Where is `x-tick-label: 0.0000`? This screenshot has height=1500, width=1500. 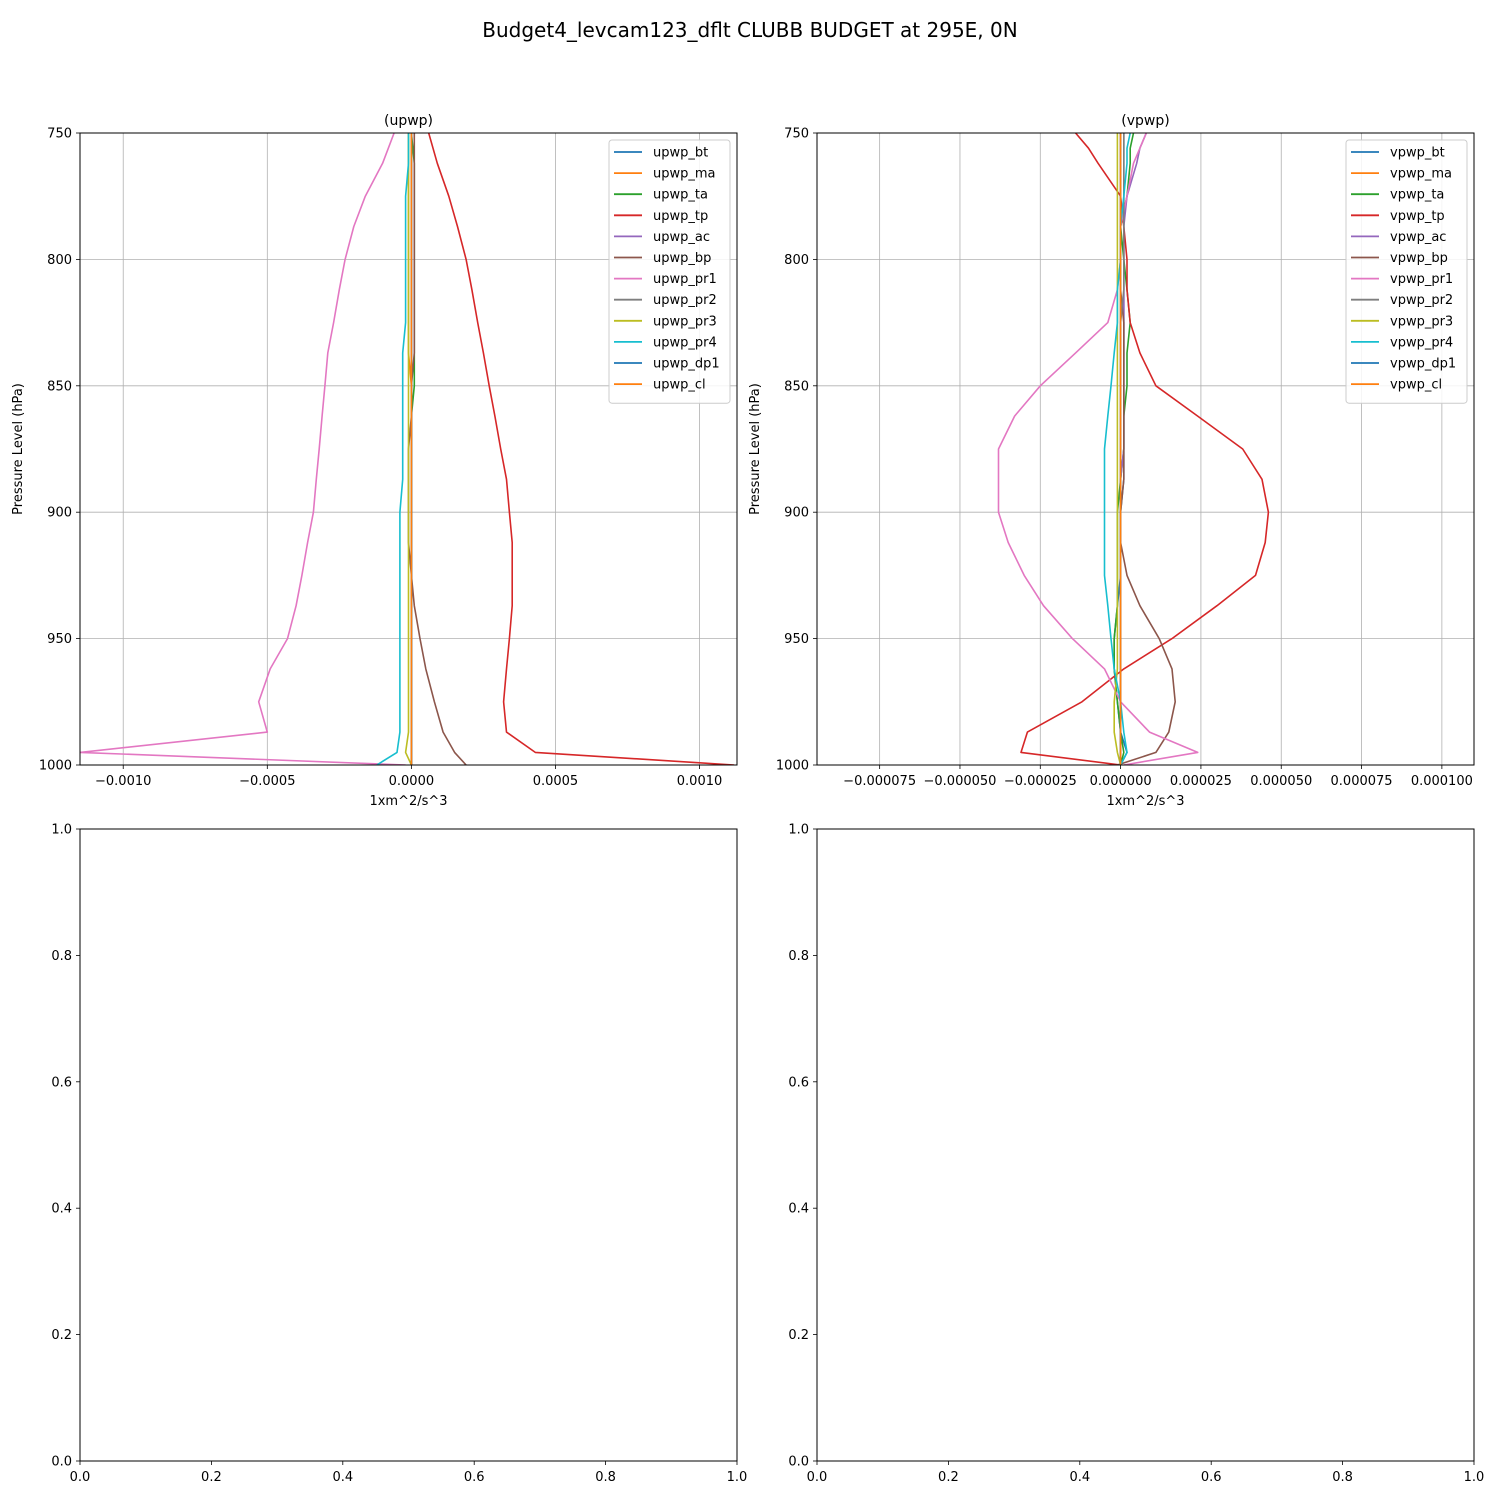
x-tick-label: 0.0000 is located at coordinates (412, 781).